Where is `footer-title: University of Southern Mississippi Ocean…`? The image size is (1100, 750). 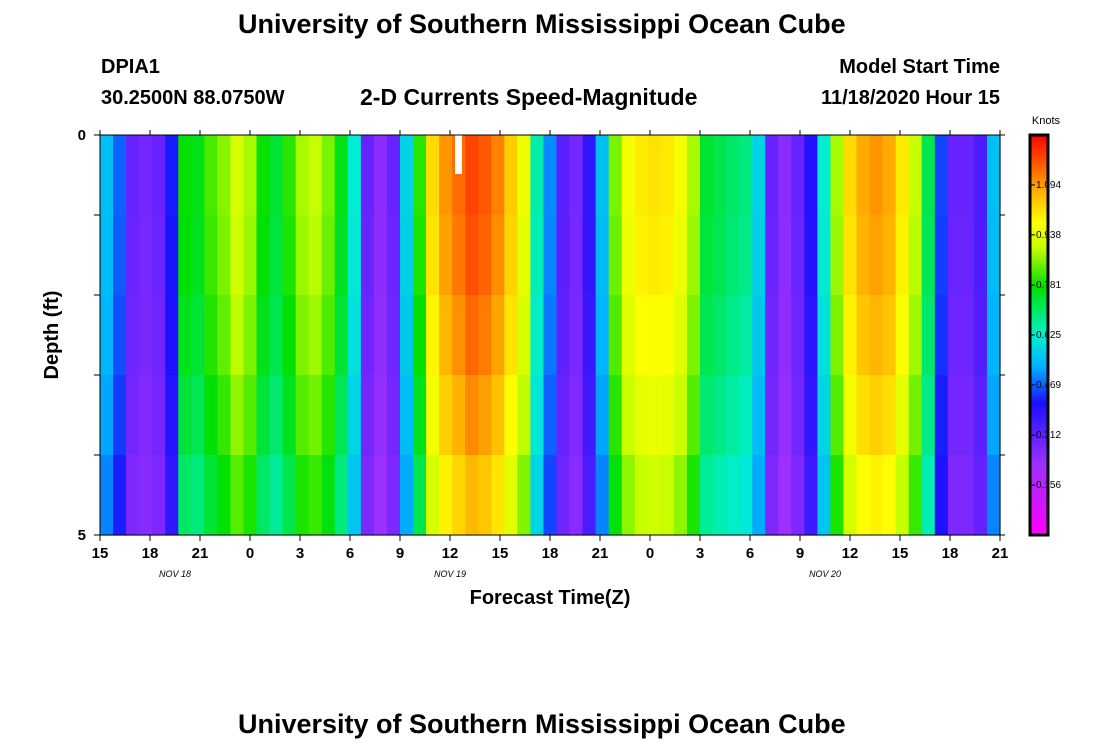
footer-title: University of Southern Mississippi Ocean… is located at coordinates (542, 724).